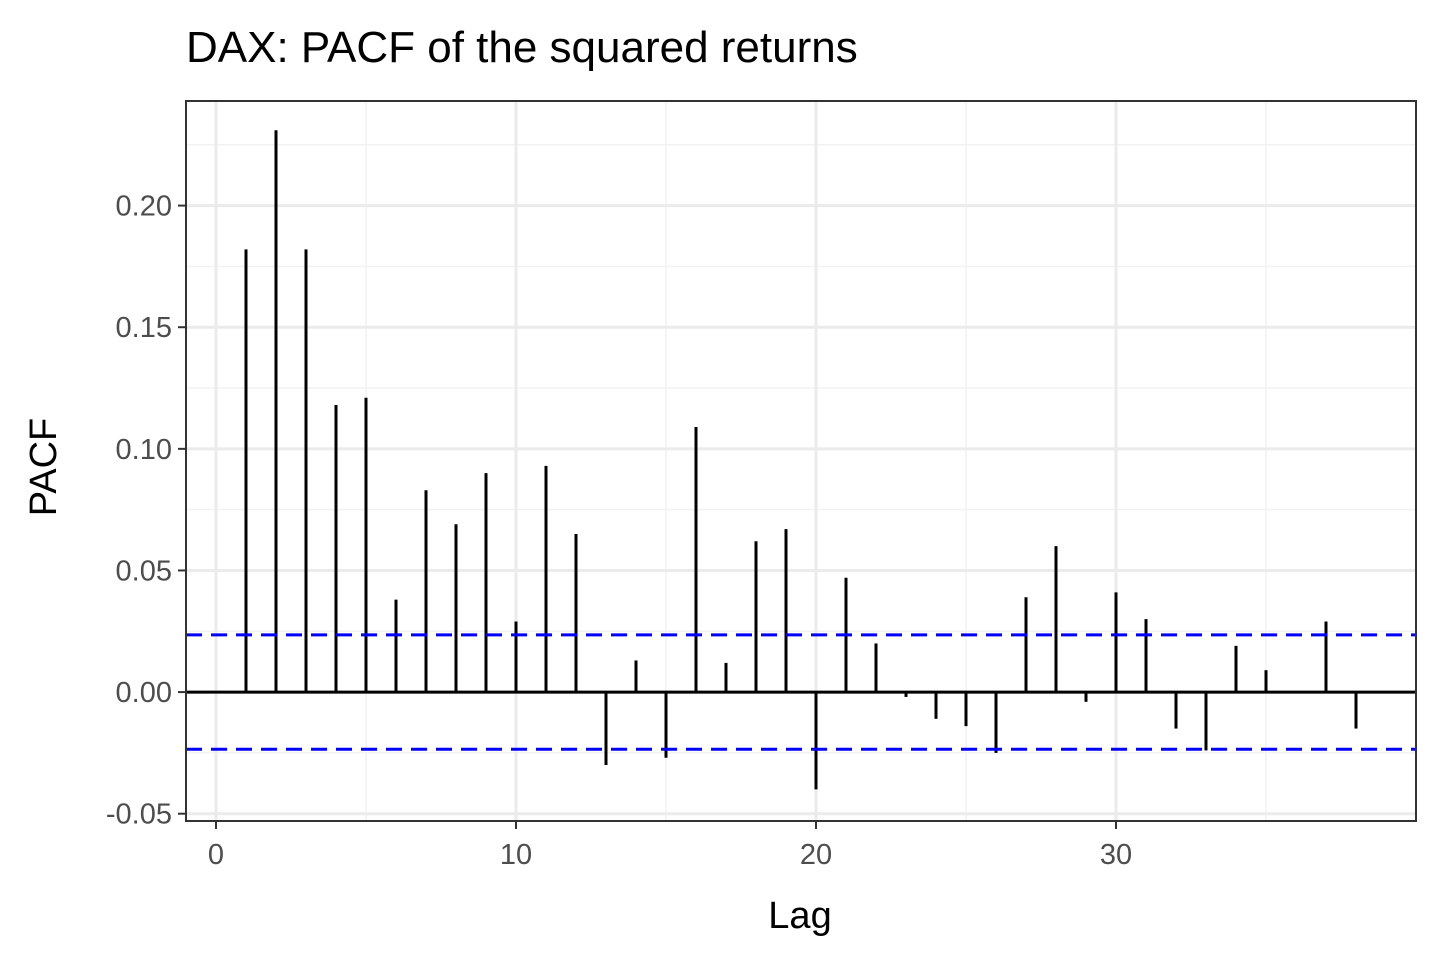  What do you see at coordinates (816, 855) in the screenshot?
I see `x-tick-label: 20` at bounding box center [816, 855].